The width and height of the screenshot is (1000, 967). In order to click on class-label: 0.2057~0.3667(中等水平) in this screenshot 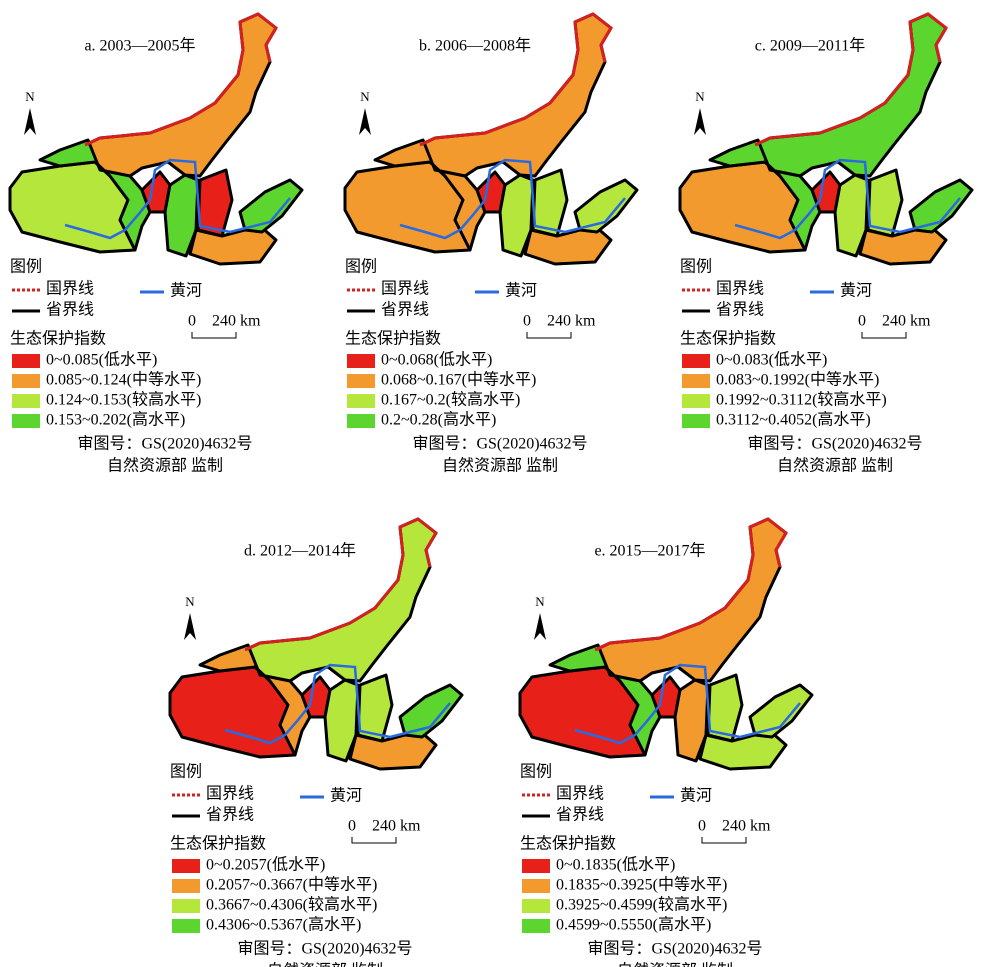, I will do `click(291, 885)`.